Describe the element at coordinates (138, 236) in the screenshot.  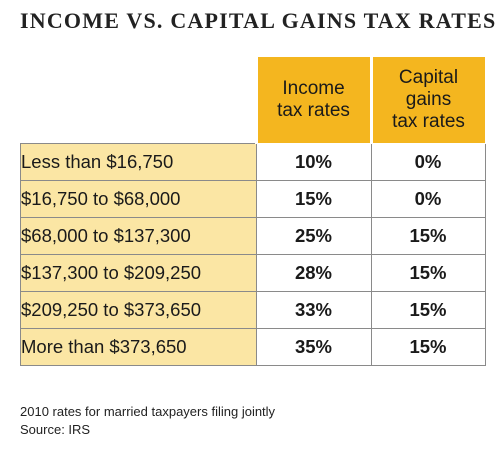
I see `bracket-cell: $68,000 to $137,300` at that location.